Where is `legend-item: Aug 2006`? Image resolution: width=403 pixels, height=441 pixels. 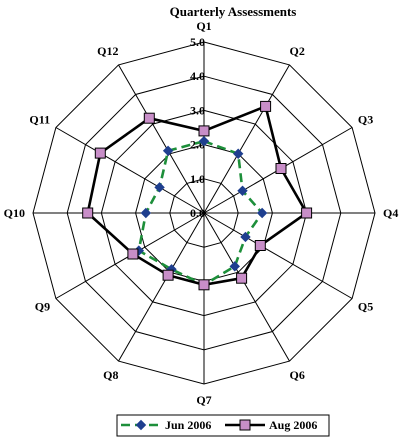 legend-item: Aug 2006 is located at coordinates (271, 425).